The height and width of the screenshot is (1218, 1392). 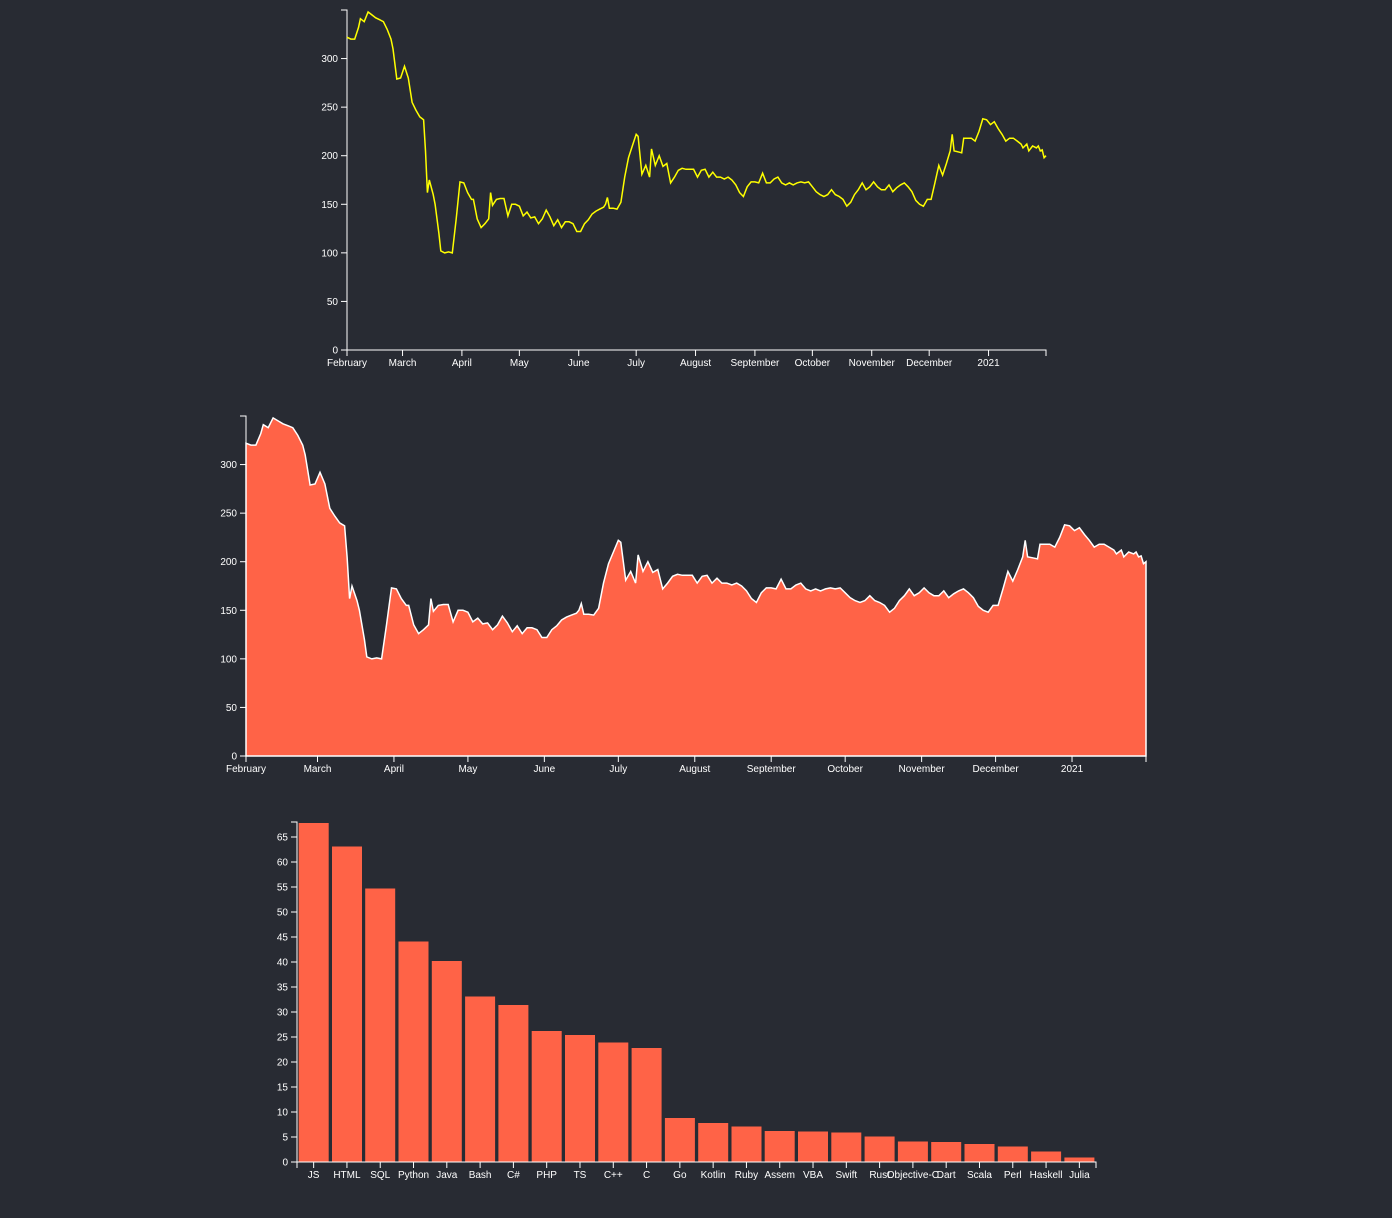 What do you see at coordinates (695, 363) in the screenshot?
I see `x-tick-label: August` at bounding box center [695, 363].